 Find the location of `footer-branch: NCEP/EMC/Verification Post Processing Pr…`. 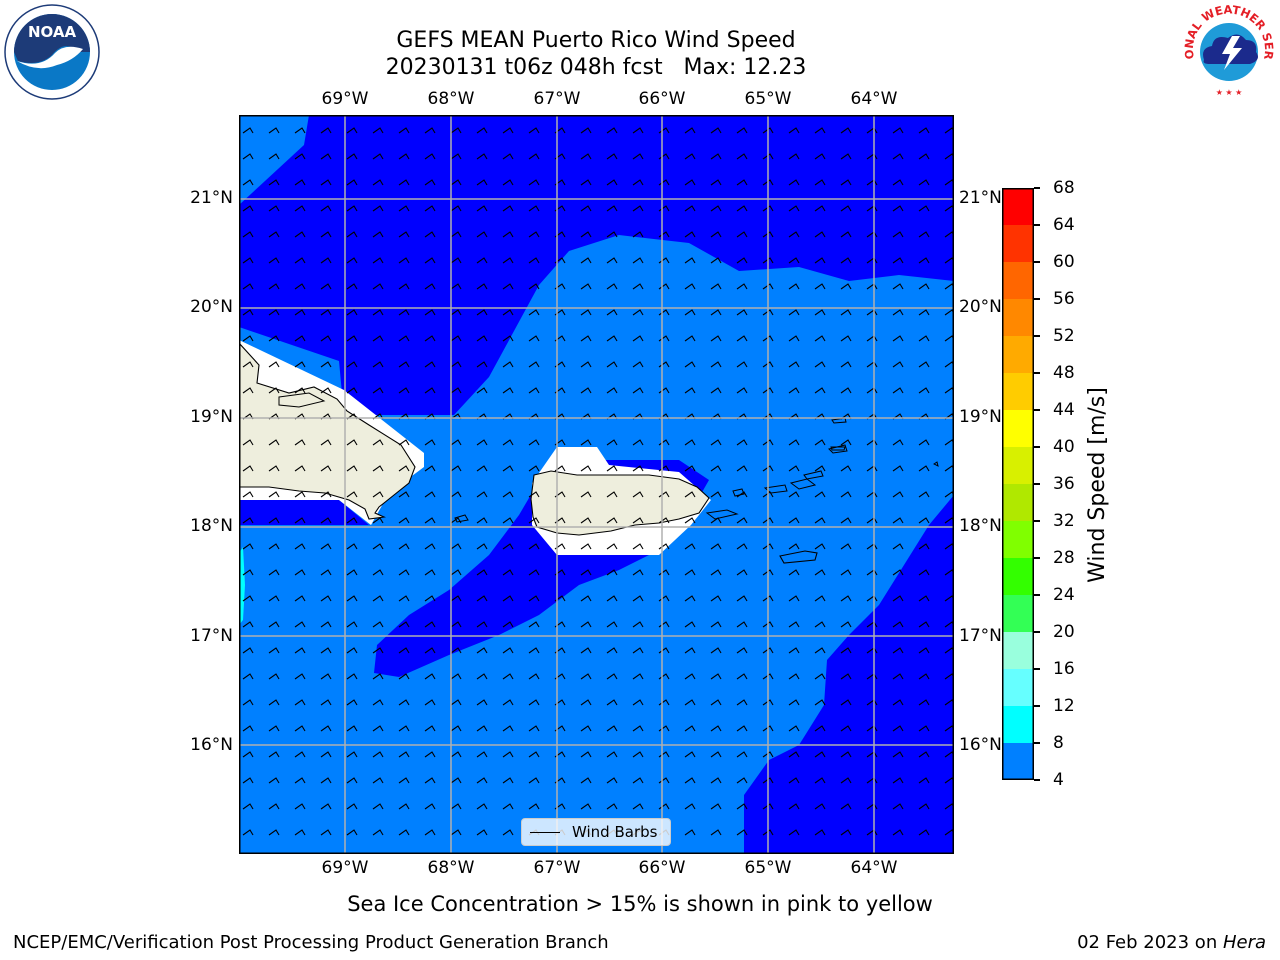

footer-branch: NCEP/EMC/Verification Post Processing Pr… is located at coordinates (311, 942).